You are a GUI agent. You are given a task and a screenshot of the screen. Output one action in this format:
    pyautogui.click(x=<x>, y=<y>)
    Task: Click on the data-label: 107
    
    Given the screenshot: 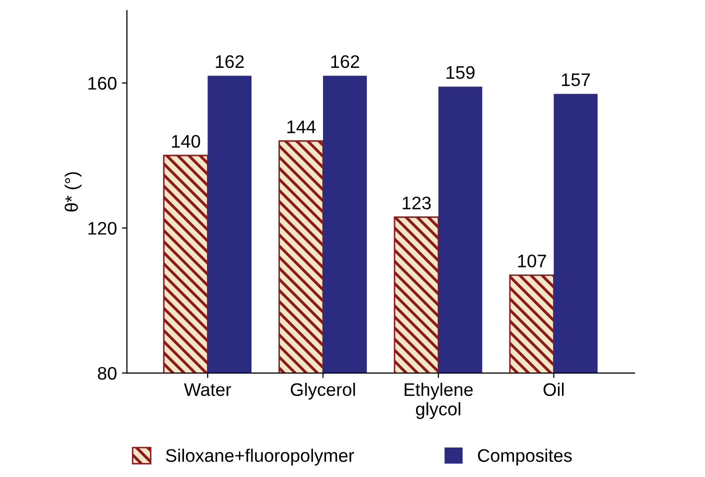 What is the action you would take?
    pyautogui.click(x=532, y=261)
    